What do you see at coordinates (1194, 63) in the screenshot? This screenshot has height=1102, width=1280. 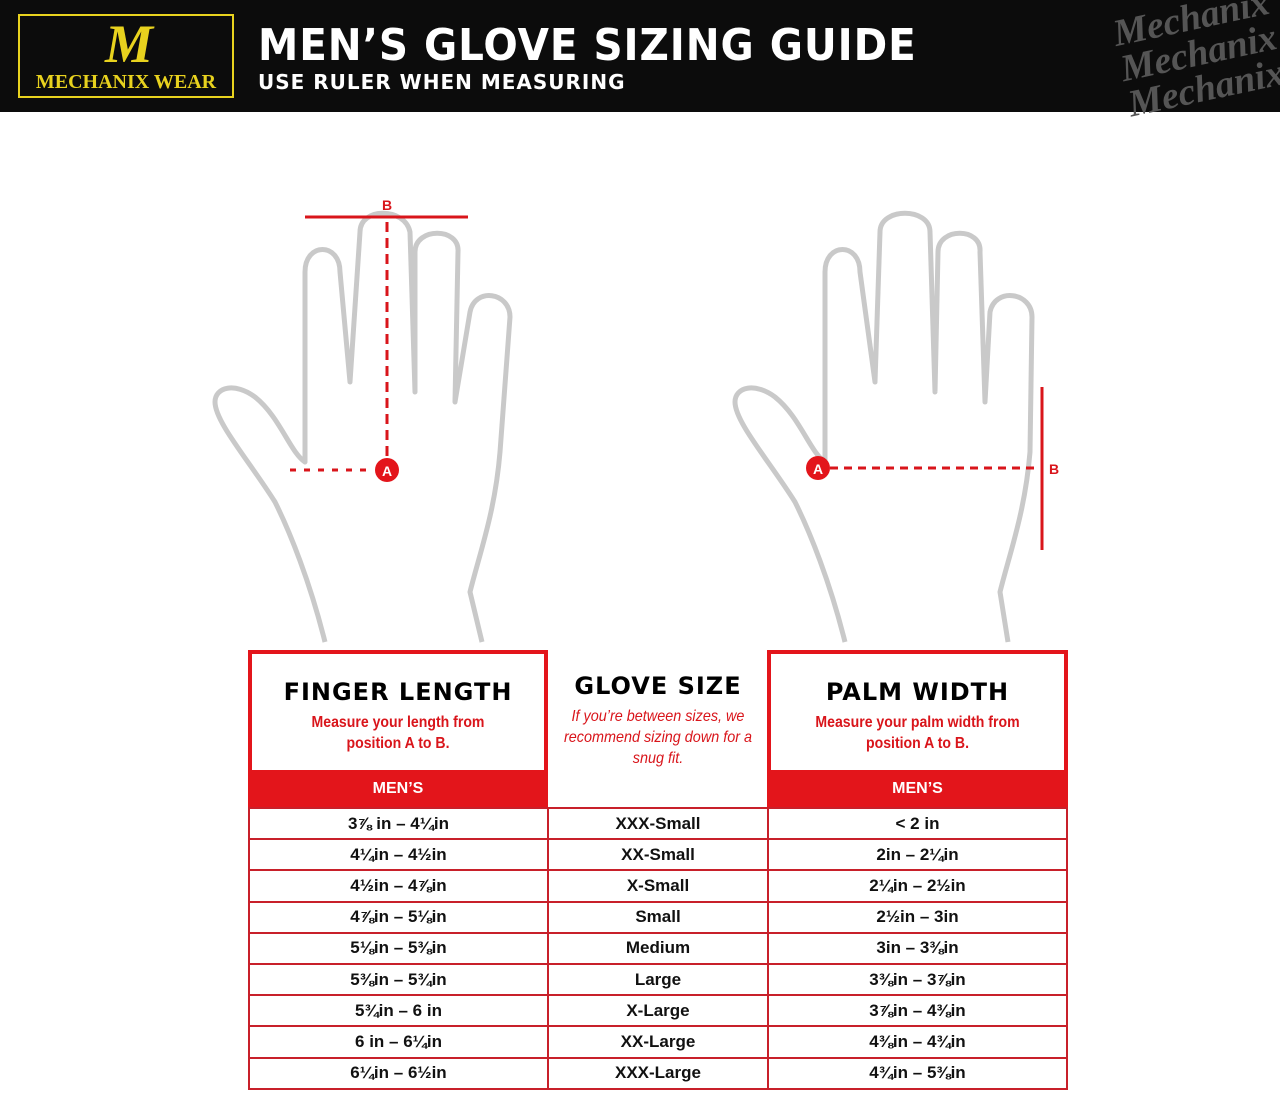 I see `watermark: Mechanix Mechanix Mechanix` at bounding box center [1194, 63].